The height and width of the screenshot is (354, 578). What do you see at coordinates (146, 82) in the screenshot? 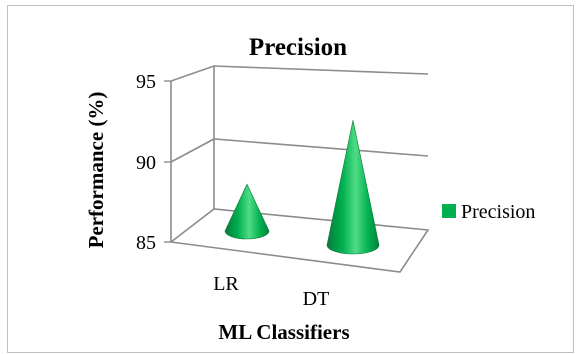
I see `y-tick-label-95: 95` at bounding box center [146, 82].